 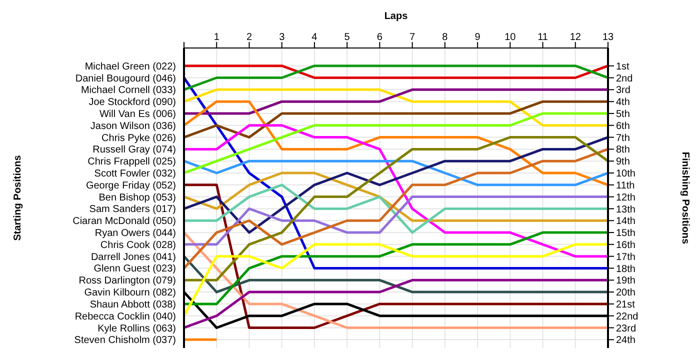 I want to click on series-label: Scott Fowler (032), so click(x=135, y=174).